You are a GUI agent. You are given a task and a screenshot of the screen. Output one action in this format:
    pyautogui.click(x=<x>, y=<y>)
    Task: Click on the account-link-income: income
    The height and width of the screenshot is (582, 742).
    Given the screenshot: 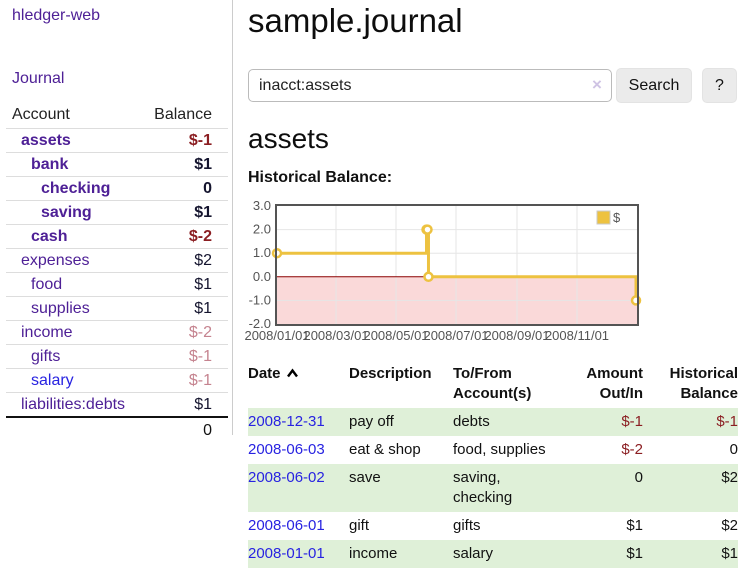 What is the action you would take?
    pyautogui.click(x=47, y=332)
    